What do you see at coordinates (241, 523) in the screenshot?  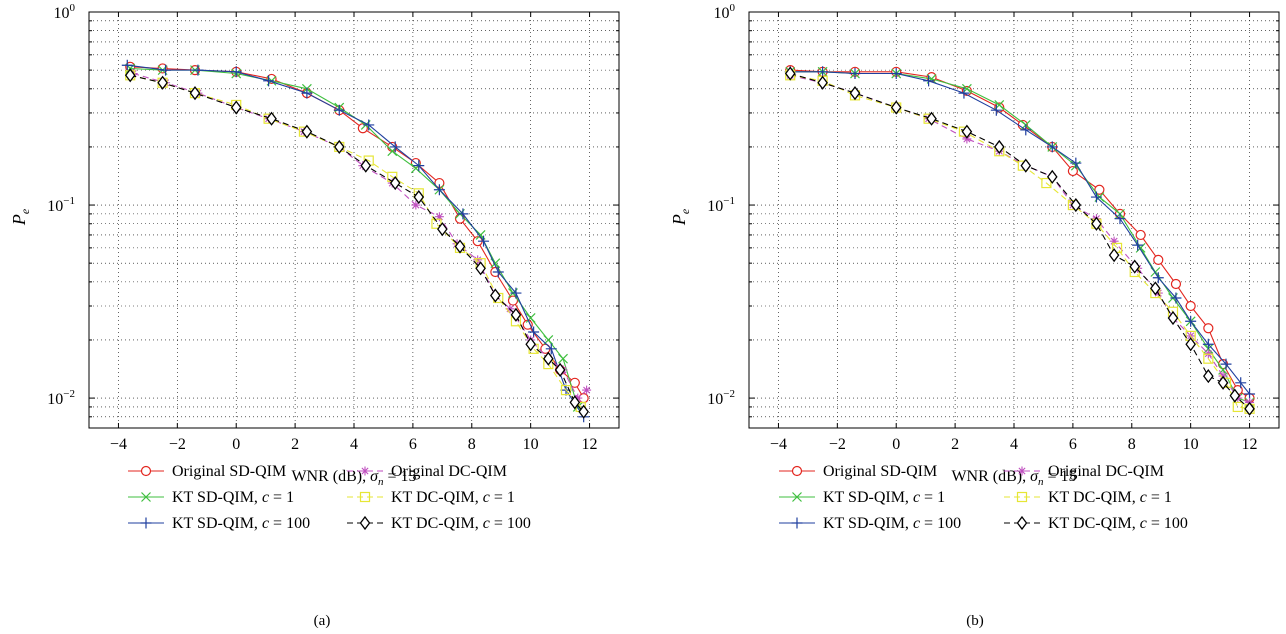 I see `legend-label: KT SD-QIM, c = 100` at bounding box center [241, 523].